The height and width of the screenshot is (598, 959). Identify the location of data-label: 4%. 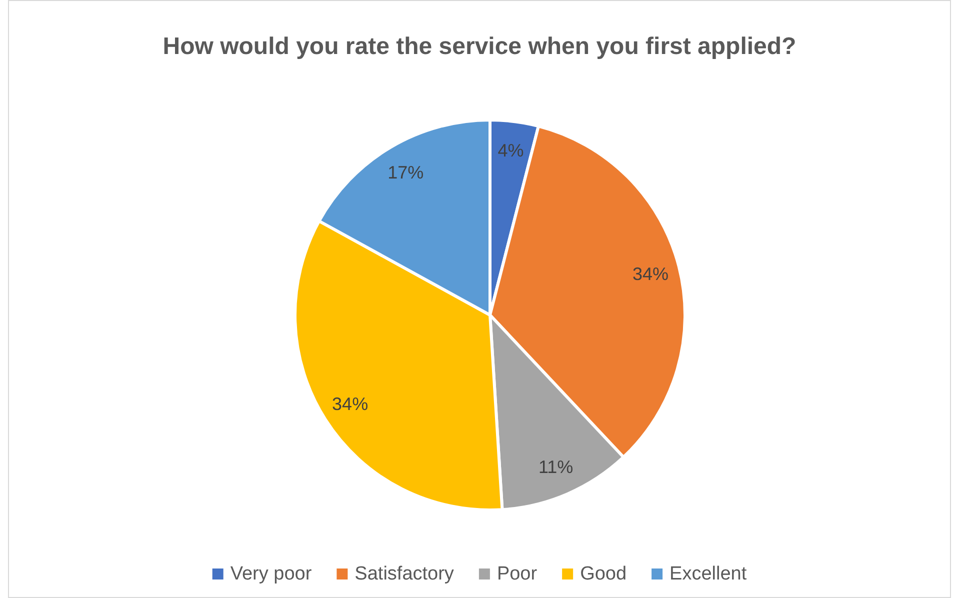
(511, 150).